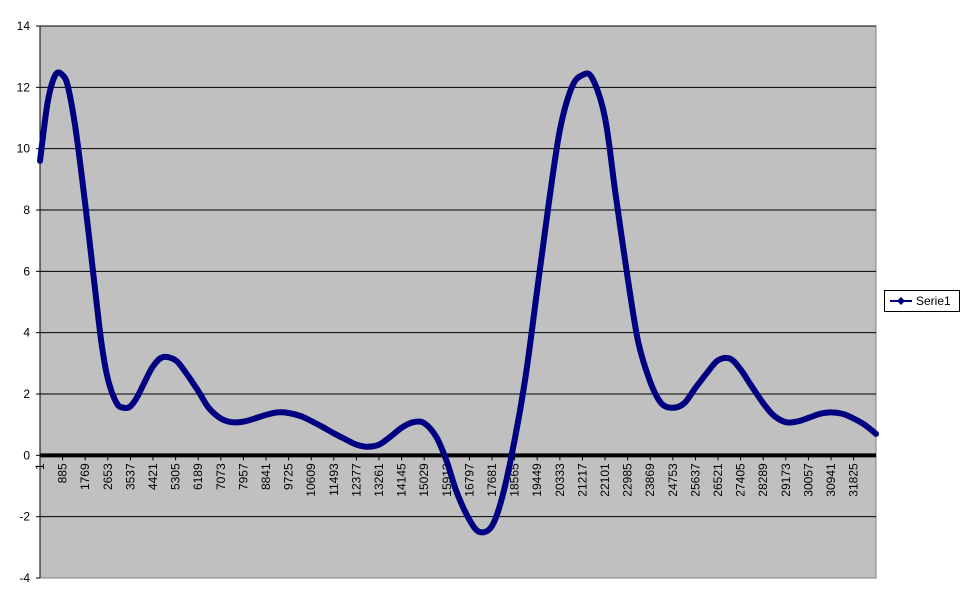  Describe the element at coordinates (198, 476) in the screenshot. I see `x-tick-label: 6189` at that location.